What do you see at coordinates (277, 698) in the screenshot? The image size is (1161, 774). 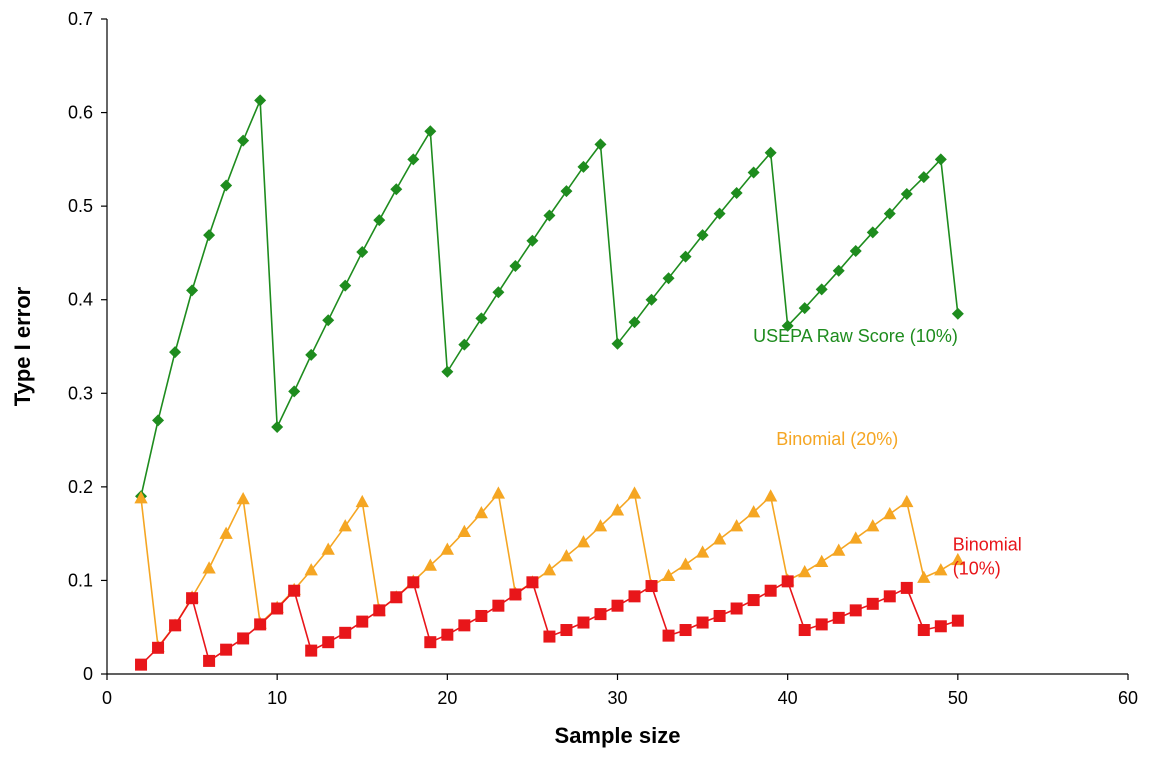 I see `x-tick-label: 10` at bounding box center [277, 698].